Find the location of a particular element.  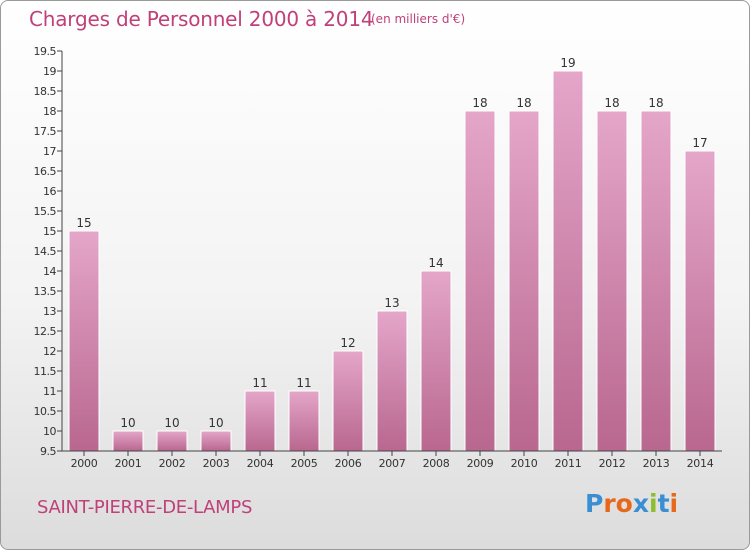

x-tick-label: 2012 is located at coordinates (612, 463).